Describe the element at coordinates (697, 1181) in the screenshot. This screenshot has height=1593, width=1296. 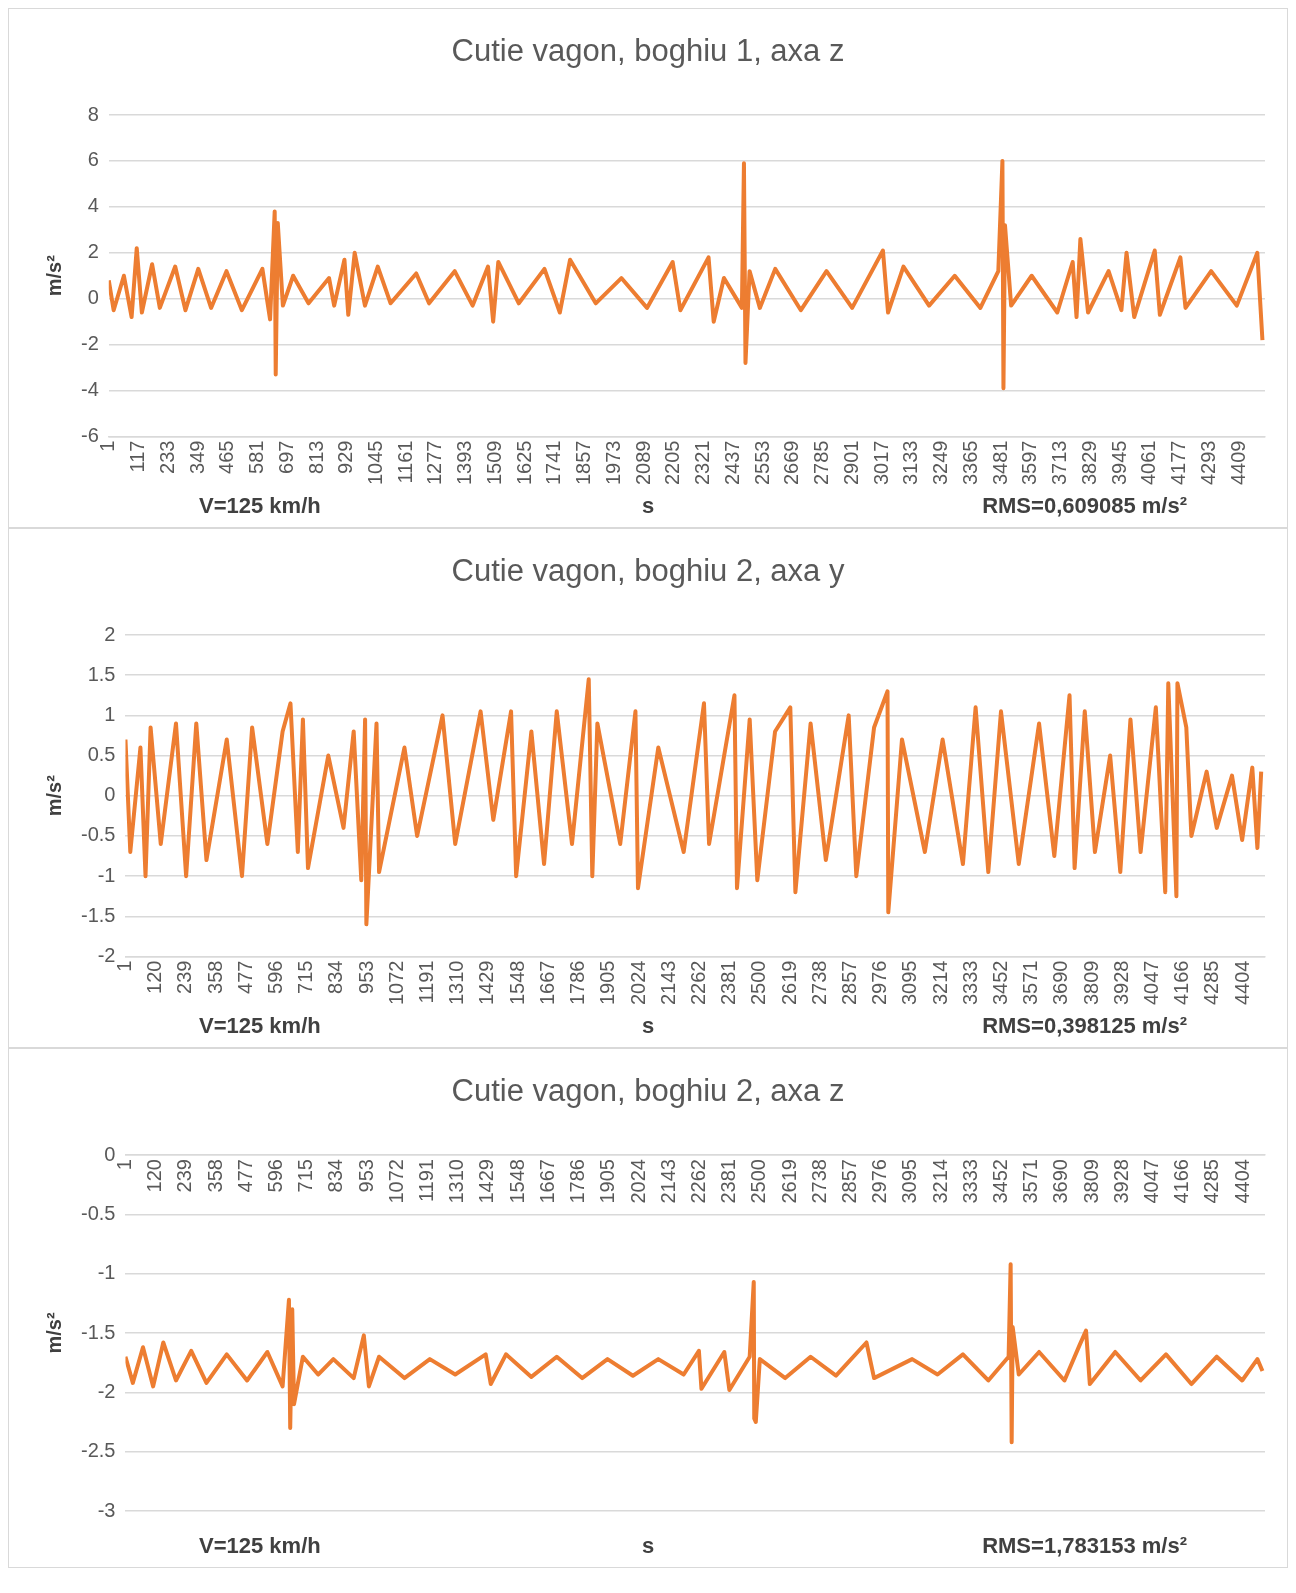
I see `x-tick-label: 2262` at that location.